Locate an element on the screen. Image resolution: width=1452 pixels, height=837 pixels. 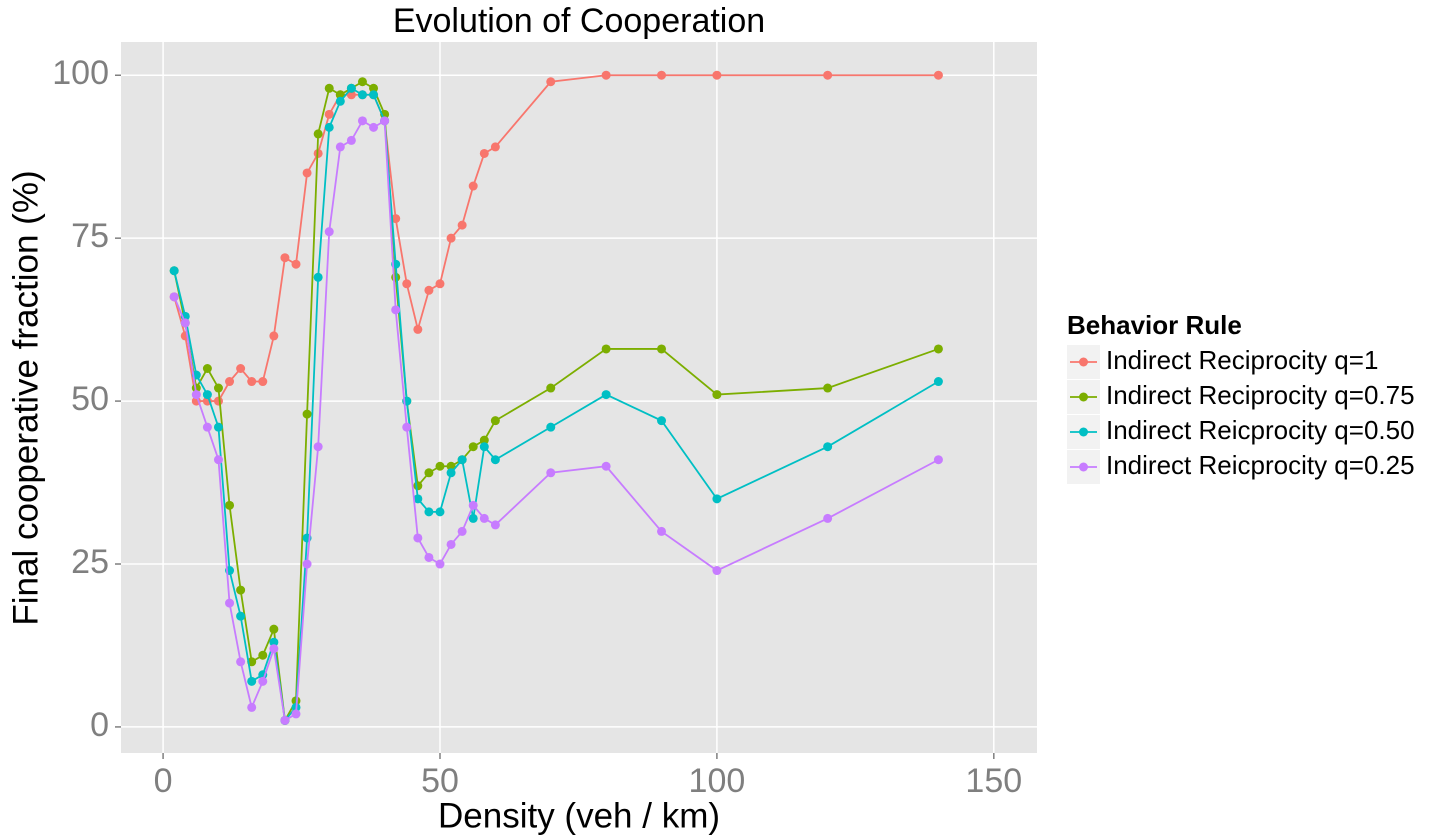
x-axis-label: Density (veh / km) is located at coordinates (579, 815).